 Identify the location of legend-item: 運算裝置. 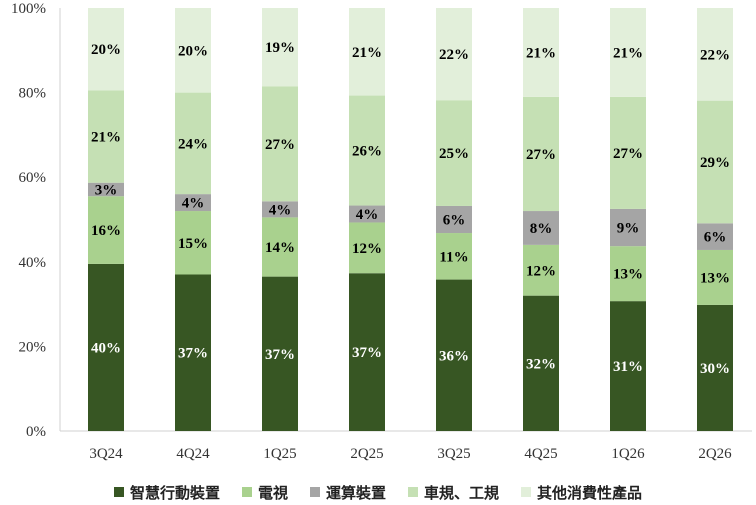
(347, 492).